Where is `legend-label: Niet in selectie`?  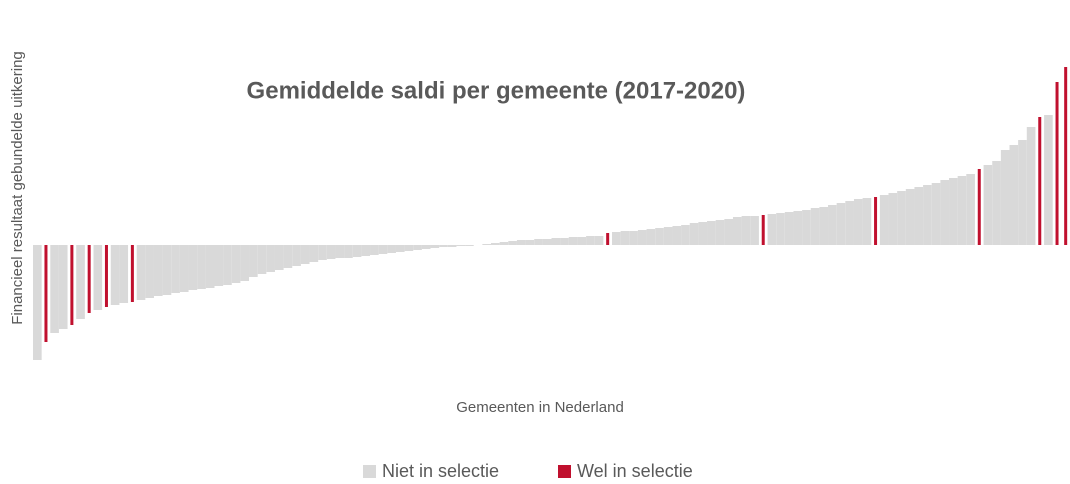
legend-label: Niet in selectie is located at coordinates (440, 471).